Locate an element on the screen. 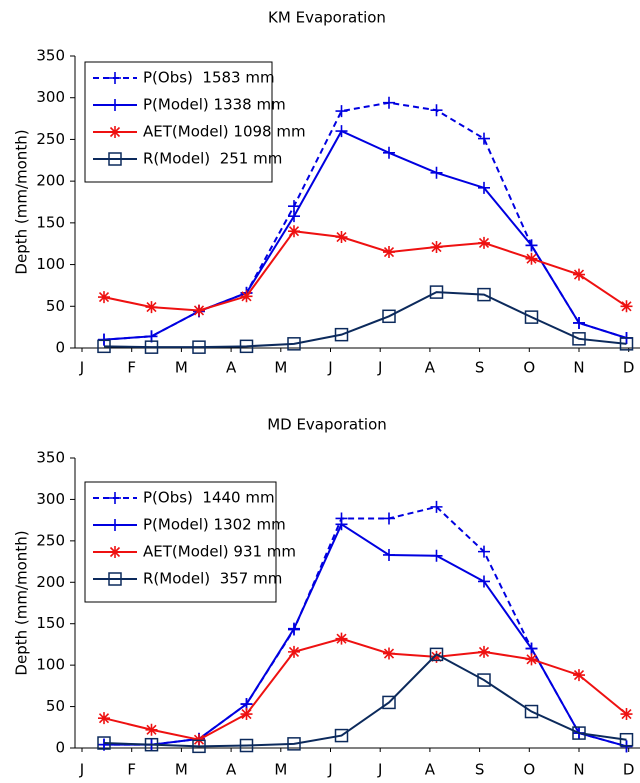  x-tick-label: N is located at coordinates (578, 770).